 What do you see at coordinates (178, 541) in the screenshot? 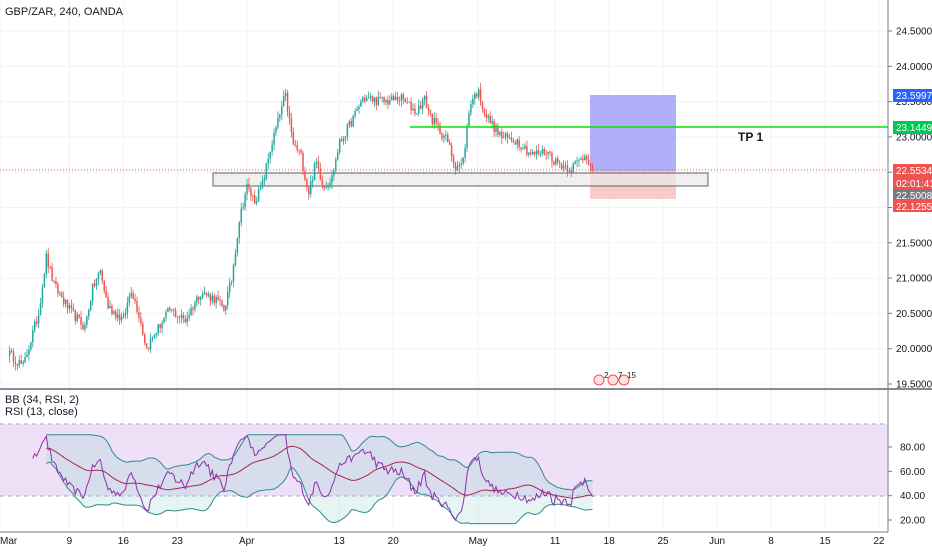
I see `time-tick-label: 23` at bounding box center [178, 541].